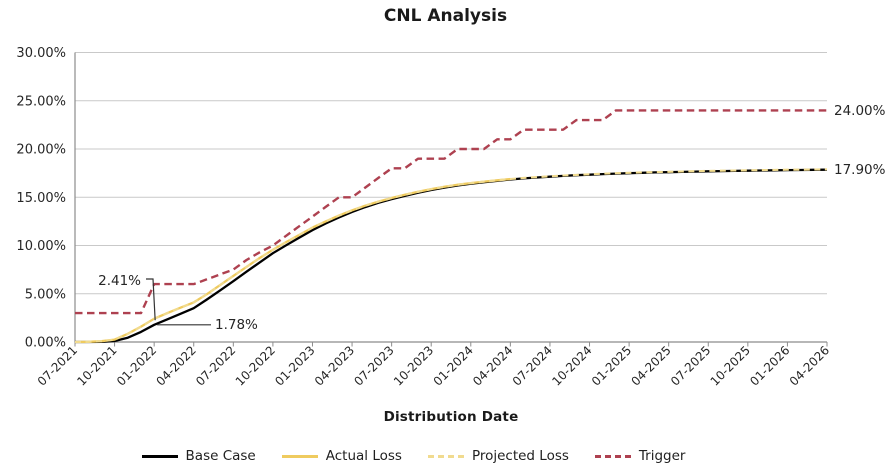 This screenshot has width=891, height=468. What do you see at coordinates (611, 365) in the screenshot?
I see `svg-text: 01-2025` at bounding box center [611, 365].